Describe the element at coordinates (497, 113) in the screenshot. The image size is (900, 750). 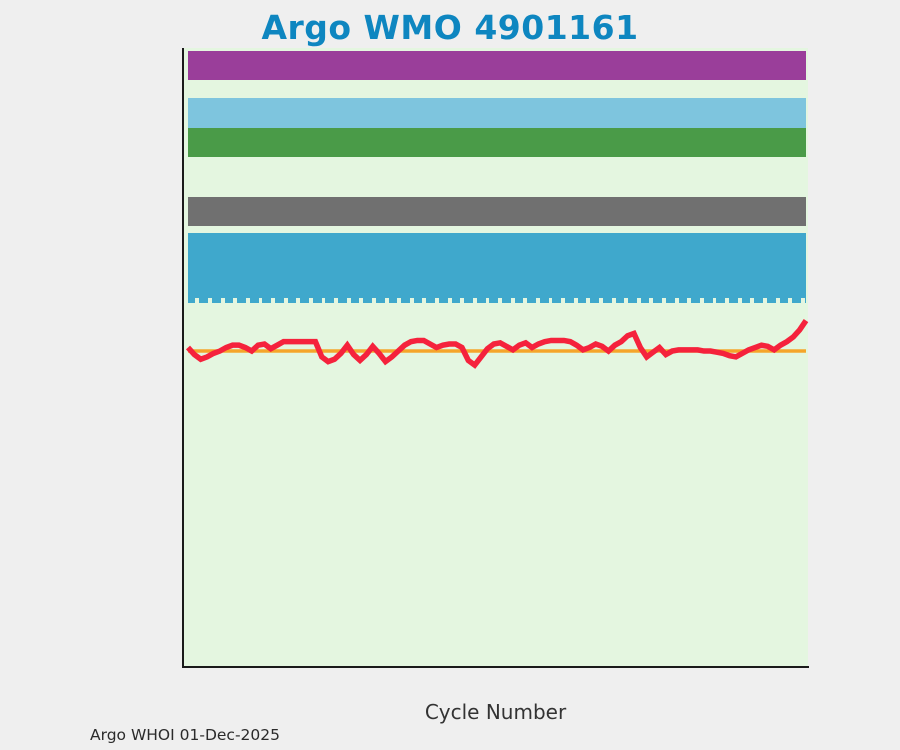
I see `positioning-system-band` at that location.